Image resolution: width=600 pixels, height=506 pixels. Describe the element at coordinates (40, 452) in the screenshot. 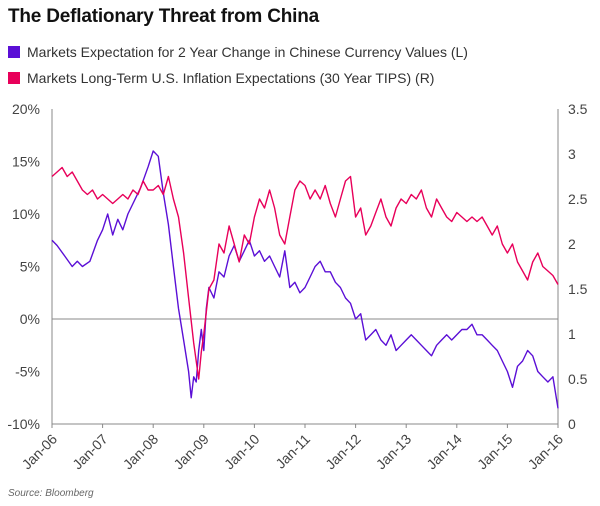

I see `x-tick-label: Jan-06` at that location.